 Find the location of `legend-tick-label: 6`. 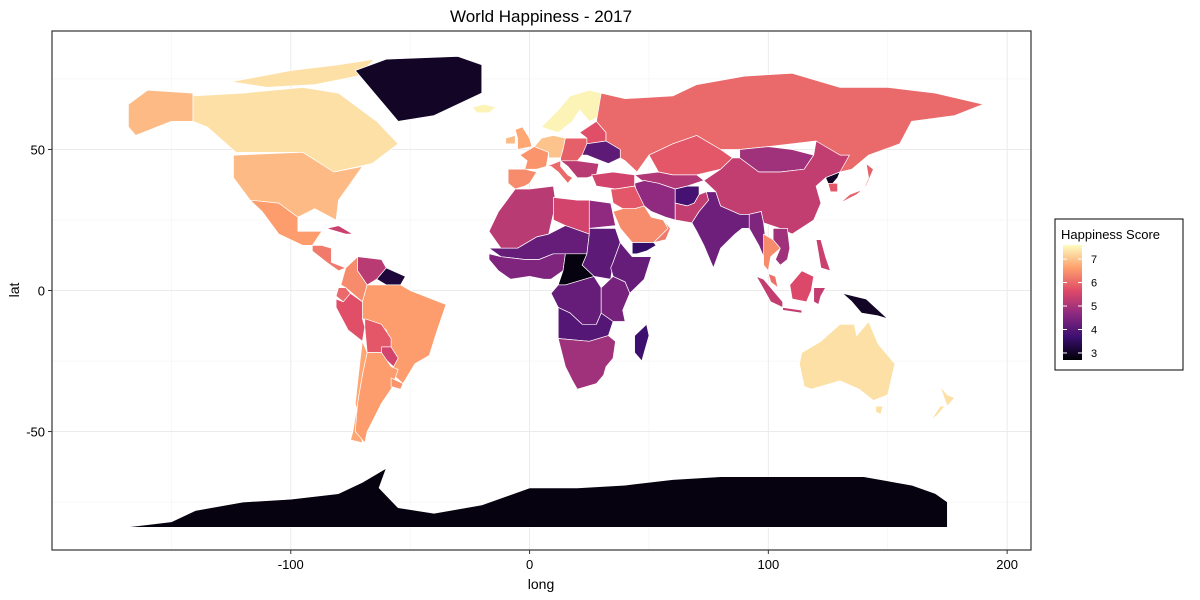

legend-tick-label: 6 is located at coordinates (1094, 284).